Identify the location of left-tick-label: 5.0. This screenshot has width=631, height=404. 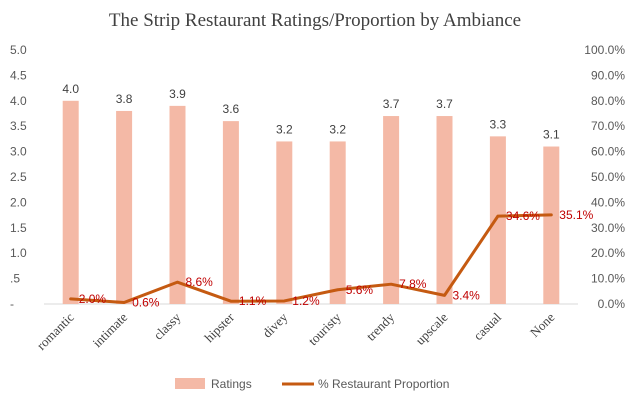
(18, 50).